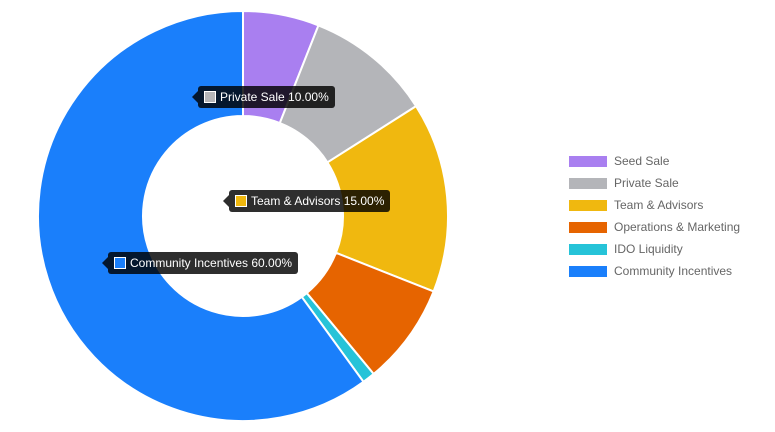  I want to click on tooltip-community-incentives: Community Incentives 60.00%, so click(200, 263).